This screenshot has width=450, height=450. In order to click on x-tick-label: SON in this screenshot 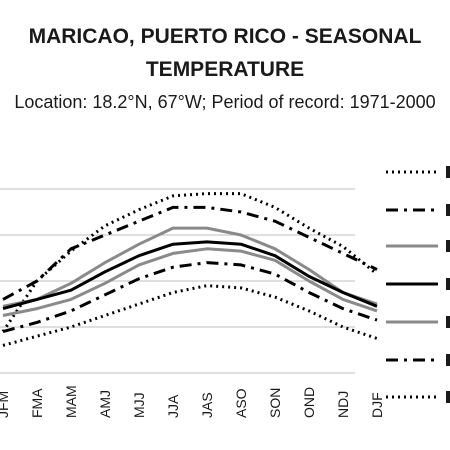, I will do `click(275, 403)`.